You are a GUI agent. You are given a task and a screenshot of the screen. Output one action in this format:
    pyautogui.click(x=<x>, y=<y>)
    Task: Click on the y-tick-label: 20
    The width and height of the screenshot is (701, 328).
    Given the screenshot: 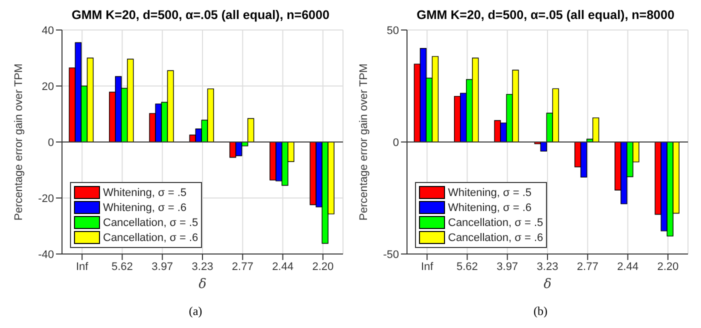 What is the action you would take?
    pyautogui.click(x=48, y=86)
    